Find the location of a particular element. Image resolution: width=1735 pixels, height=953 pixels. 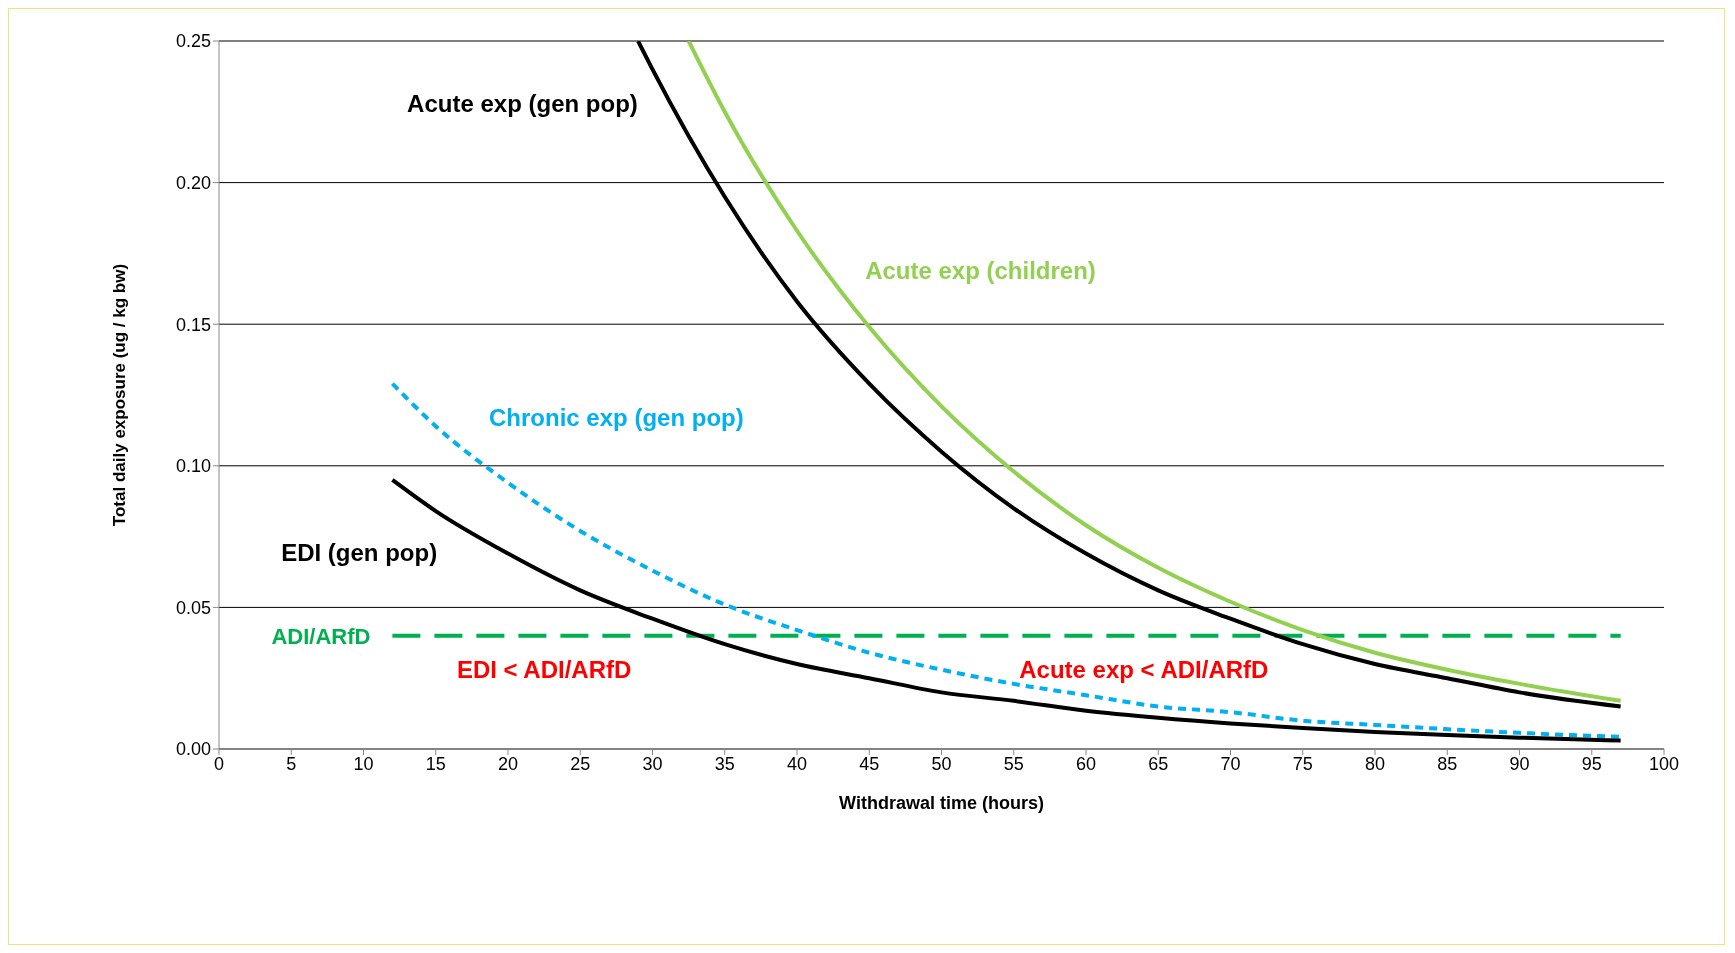

x-tick-label: 40 is located at coordinates (797, 763).